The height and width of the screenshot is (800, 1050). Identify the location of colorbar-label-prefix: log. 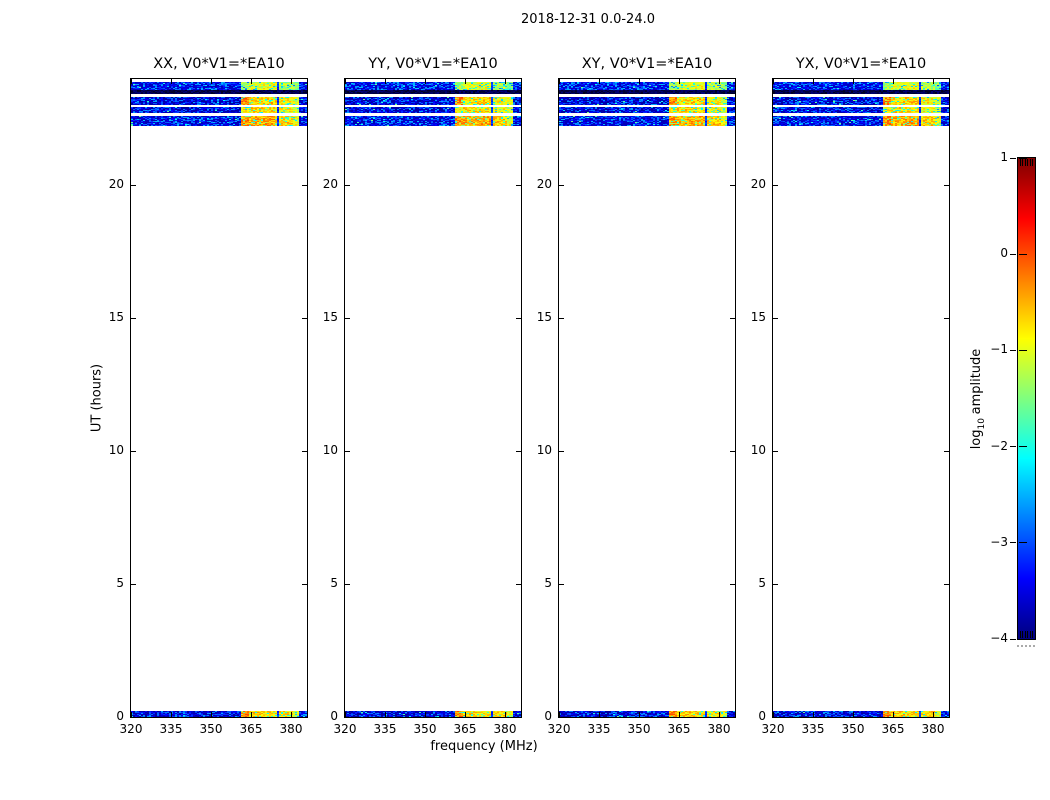
(977, 439).